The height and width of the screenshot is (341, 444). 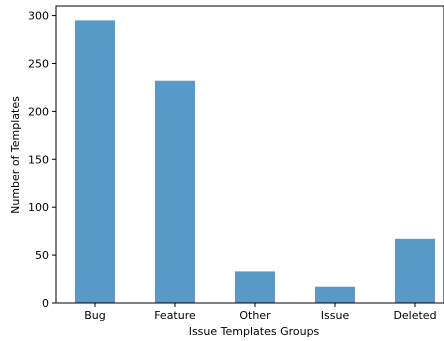 I want to click on y-tick-label: 50, so click(x=42, y=255).